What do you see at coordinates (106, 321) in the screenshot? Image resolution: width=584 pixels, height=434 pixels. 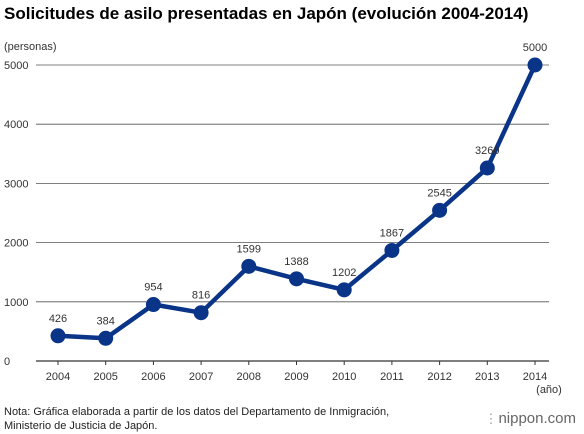 I see `data-label-2005: 384` at bounding box center [106, 321].